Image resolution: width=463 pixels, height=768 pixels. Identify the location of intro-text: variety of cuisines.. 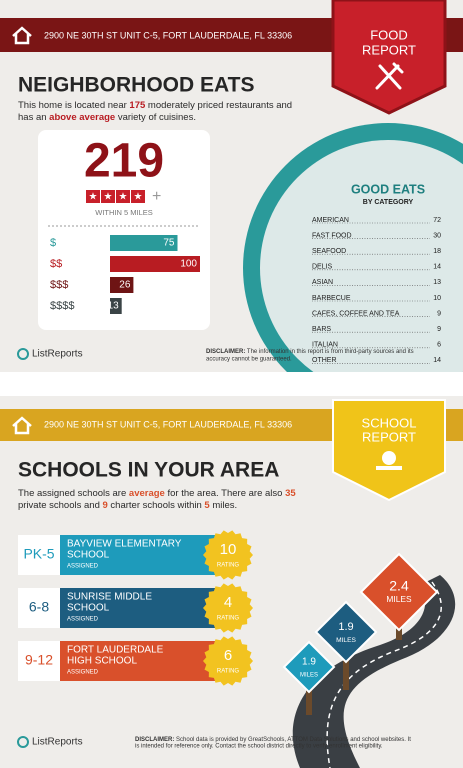
(155, 117).